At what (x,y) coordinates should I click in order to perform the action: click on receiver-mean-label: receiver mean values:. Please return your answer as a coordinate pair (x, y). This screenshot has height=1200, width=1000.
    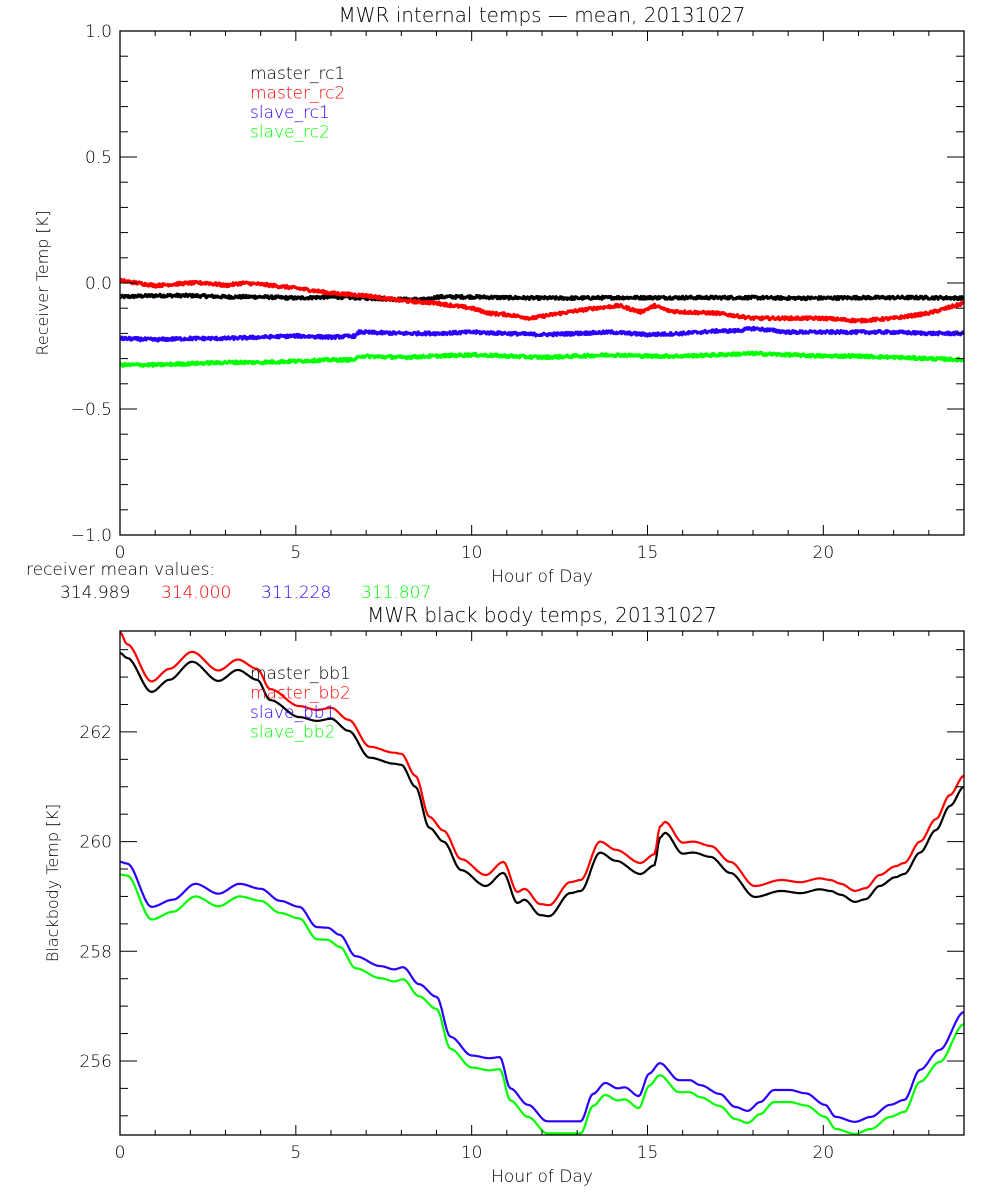
    Looking at the image, I should click on (120, 570).